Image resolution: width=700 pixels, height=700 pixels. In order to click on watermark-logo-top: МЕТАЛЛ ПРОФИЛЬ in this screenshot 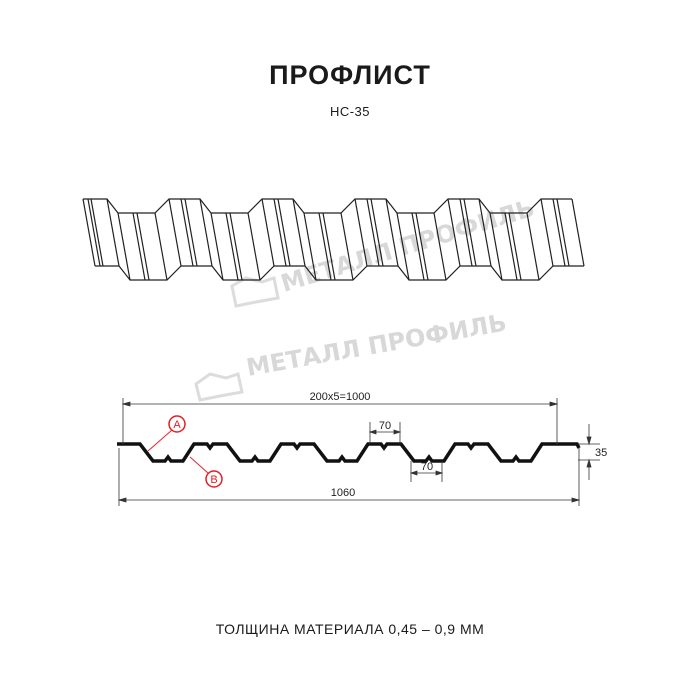, I will do `click(384, 251)`.